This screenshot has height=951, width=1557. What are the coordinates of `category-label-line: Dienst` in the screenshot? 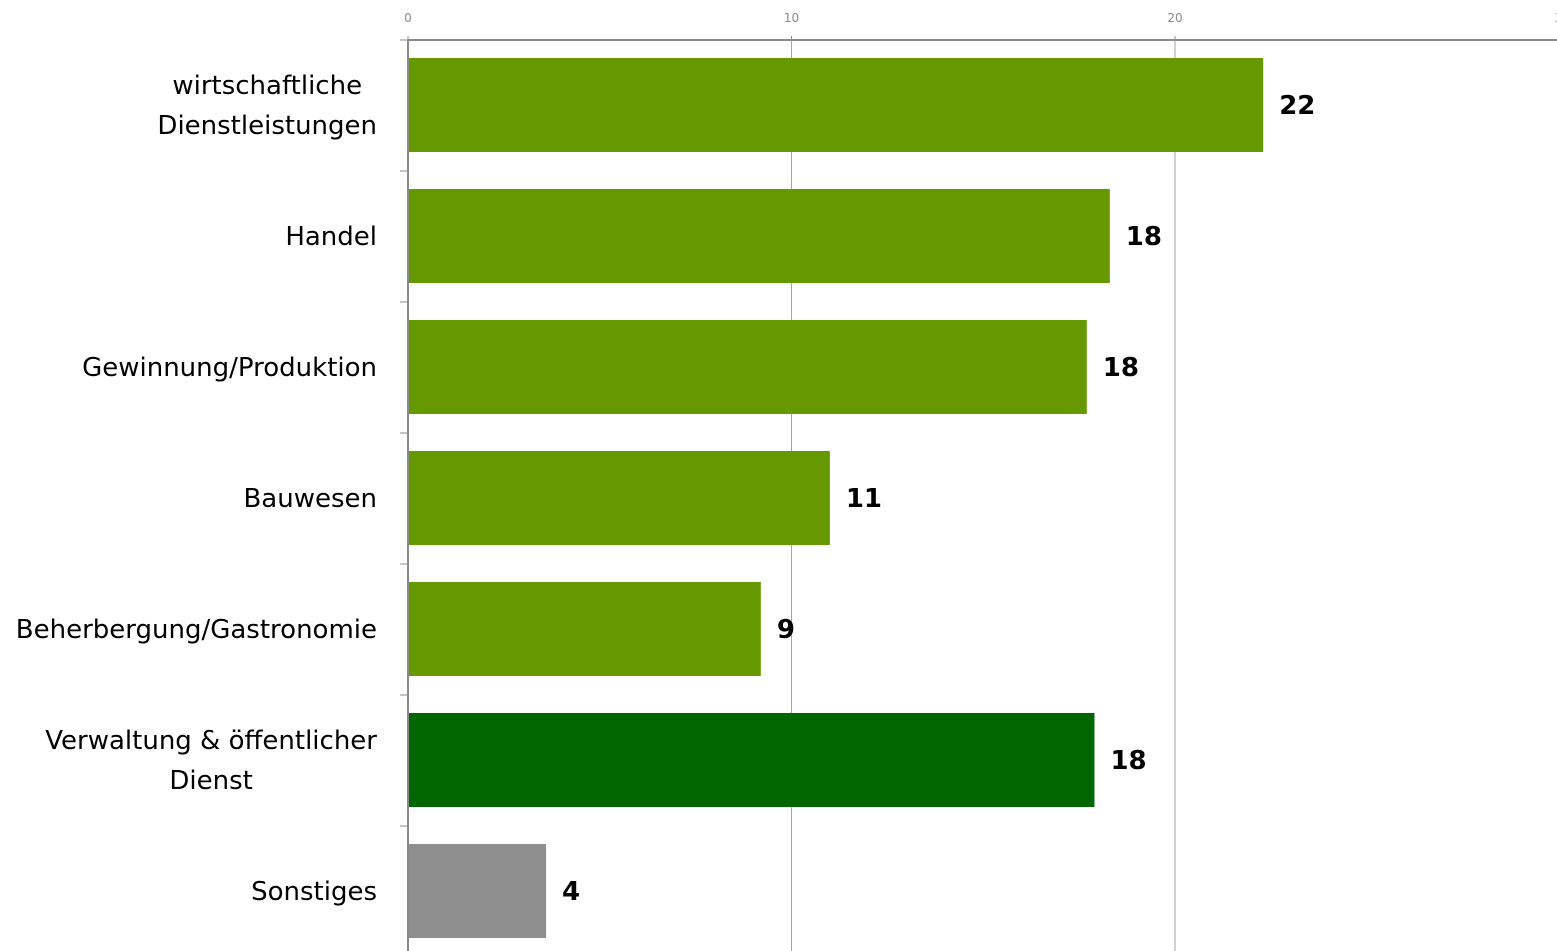 It's located at (210, 781).